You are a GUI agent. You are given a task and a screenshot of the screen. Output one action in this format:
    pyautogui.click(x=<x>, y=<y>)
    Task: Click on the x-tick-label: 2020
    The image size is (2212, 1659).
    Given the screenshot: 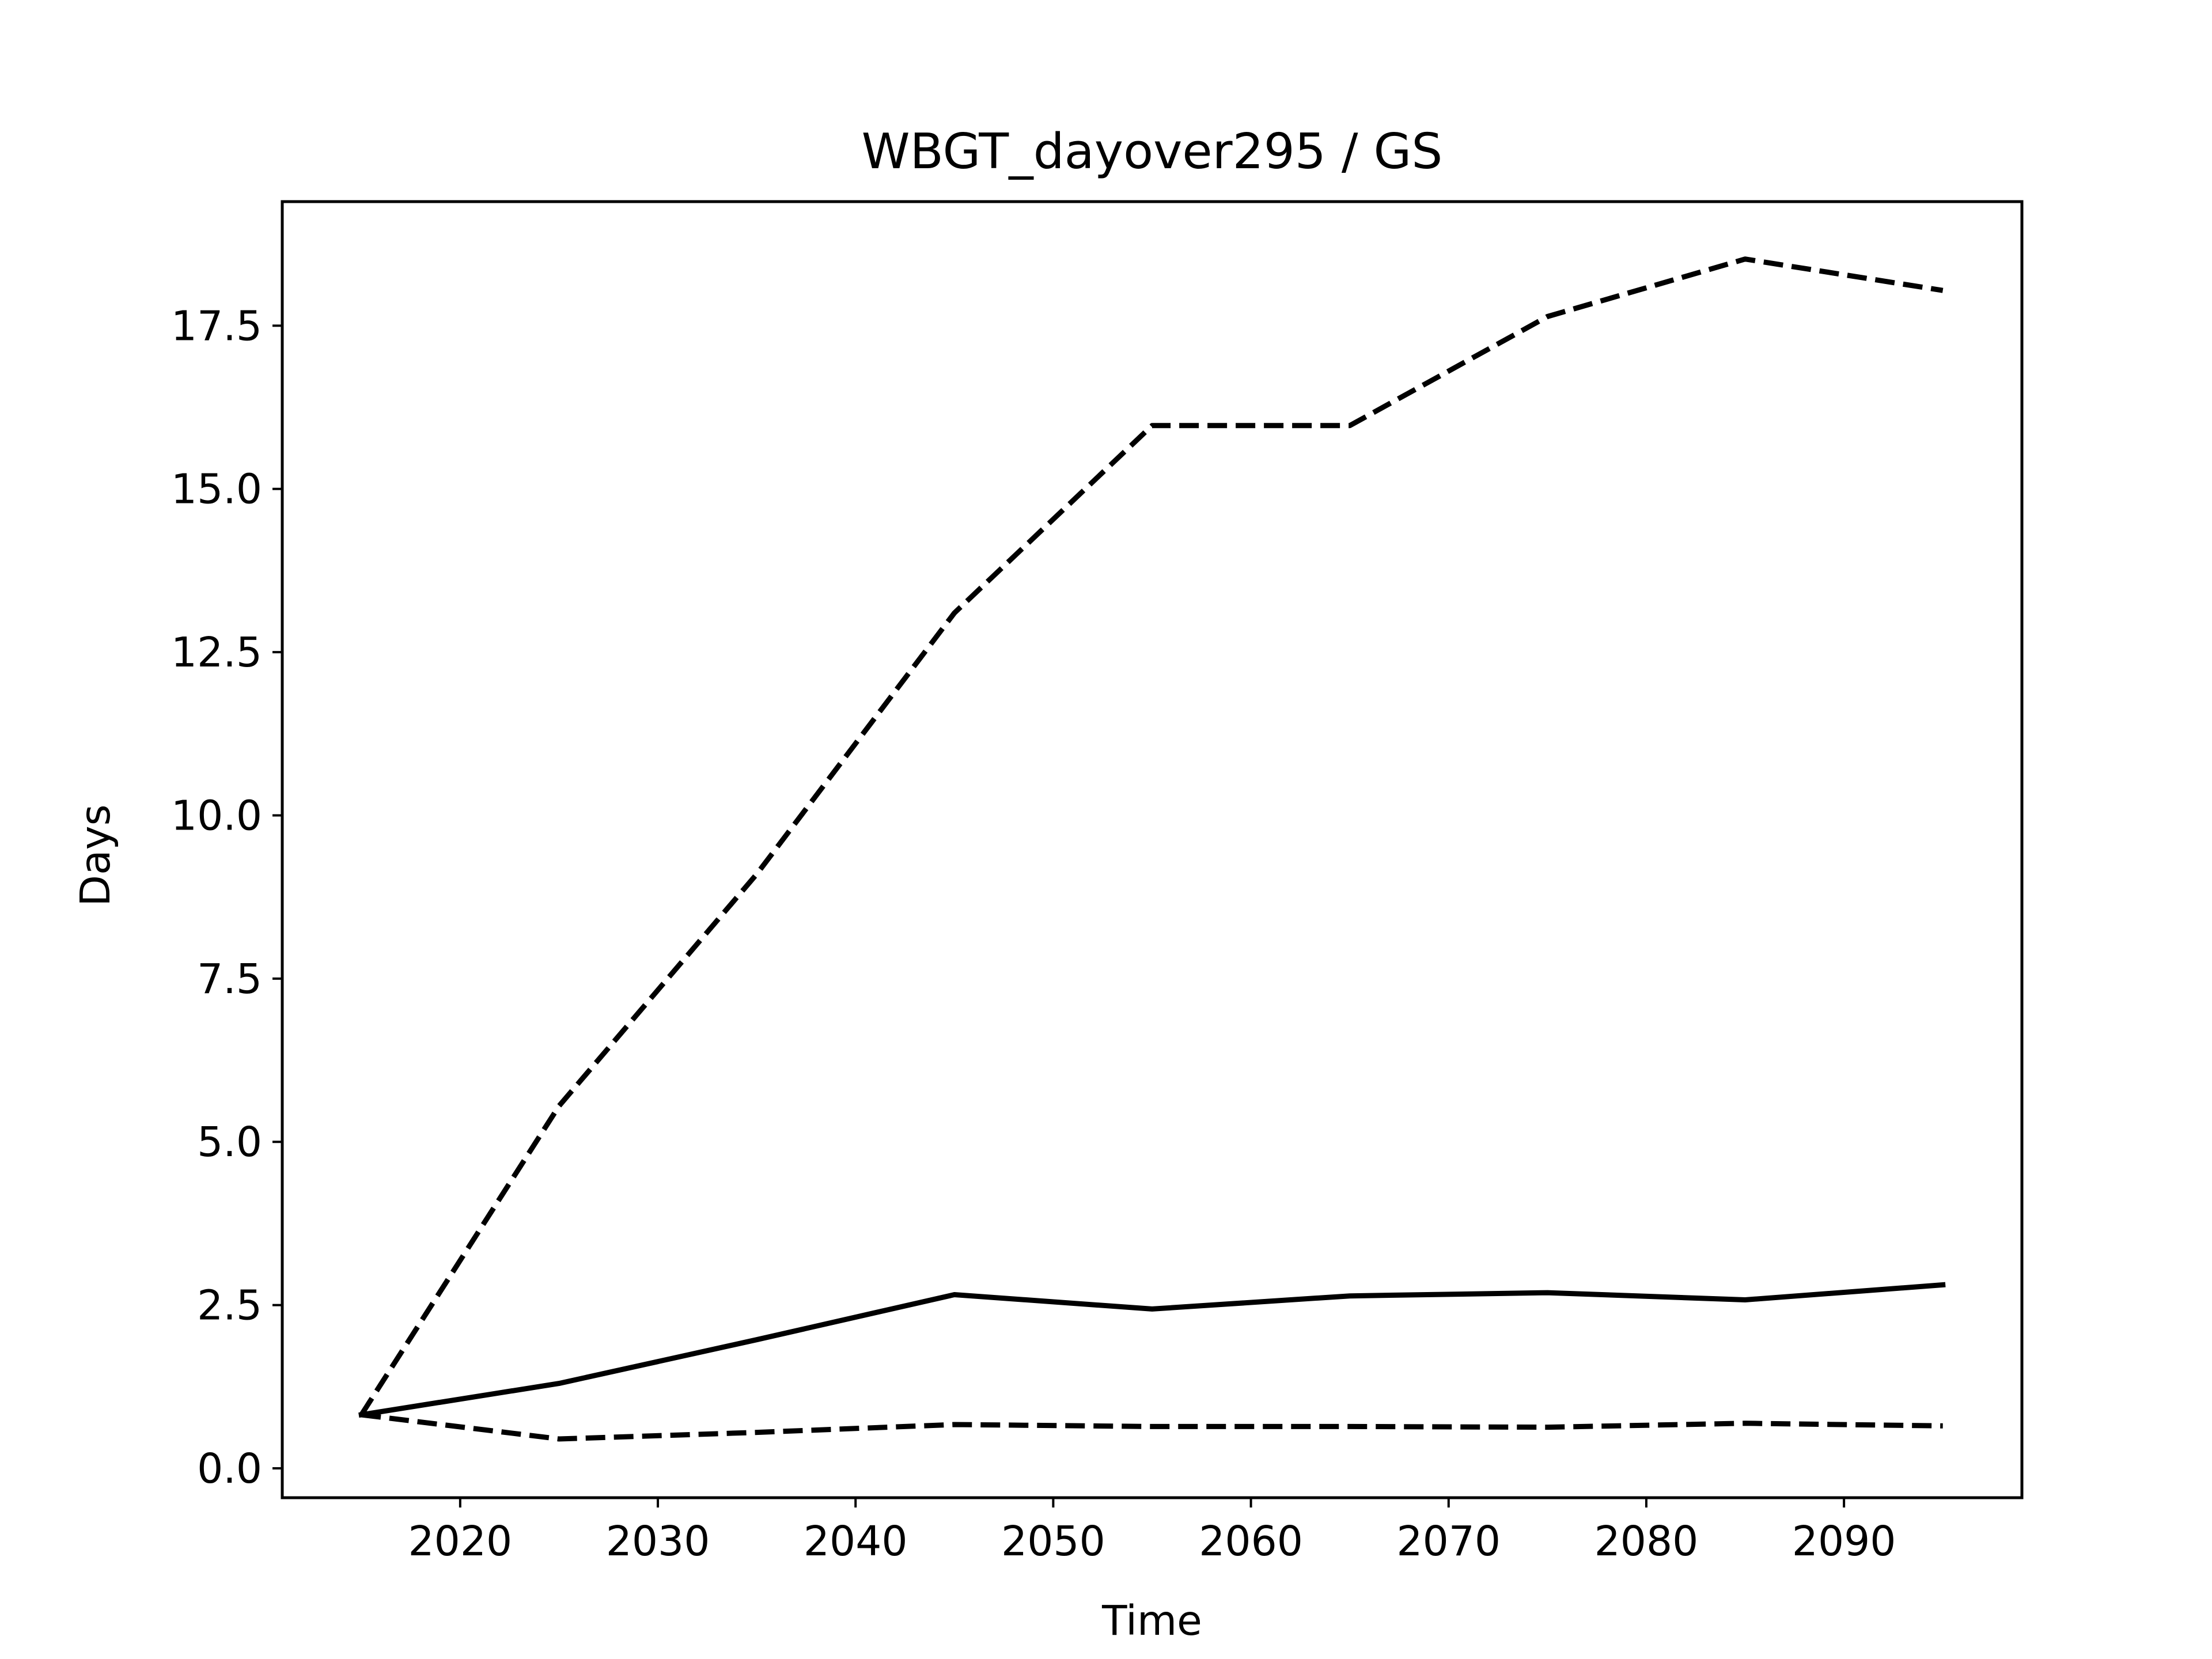 What is the action you would take?
    pyautogui.click(x=460, y=1541)
    